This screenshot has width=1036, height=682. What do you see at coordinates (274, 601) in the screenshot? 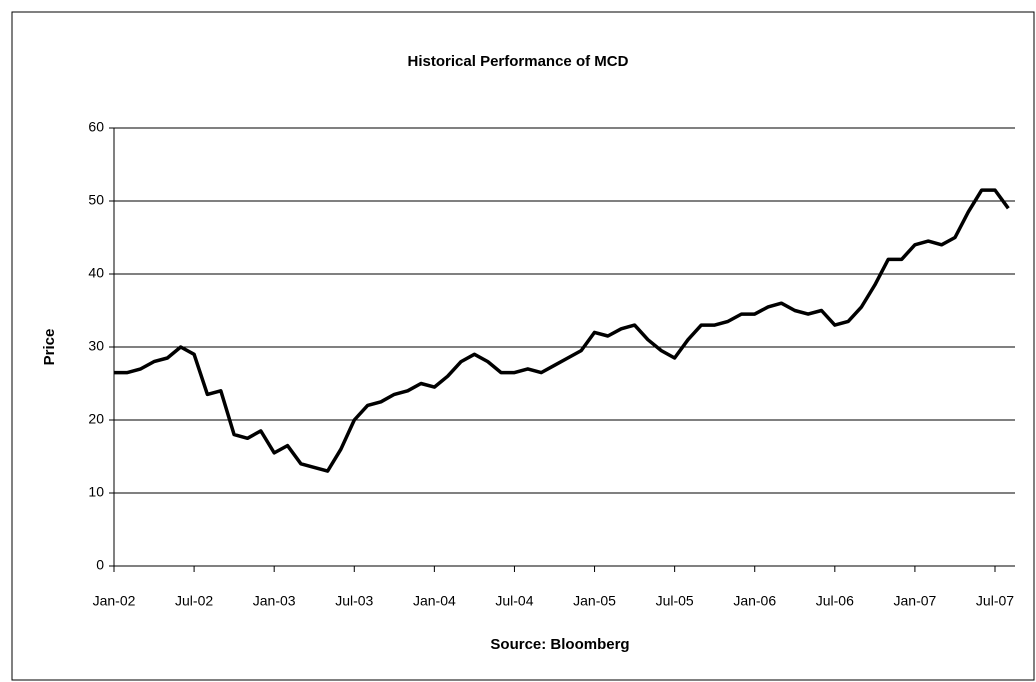
I see `x-tick-label: Jan-03` at bounding box center [274, 601].